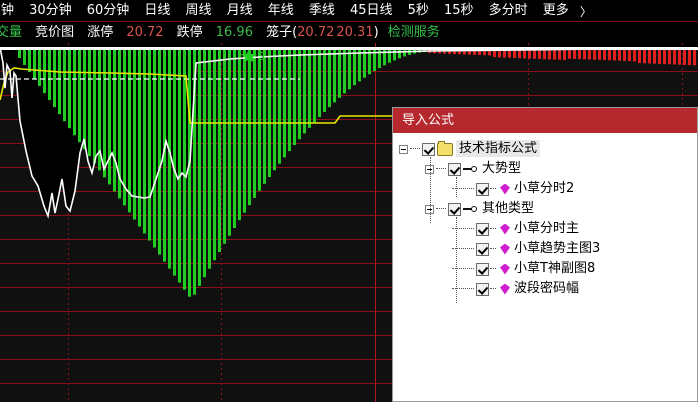 This screenshot has height=402, width=698. I want to click on period-minute-partial: 钟, so click(8, 10).